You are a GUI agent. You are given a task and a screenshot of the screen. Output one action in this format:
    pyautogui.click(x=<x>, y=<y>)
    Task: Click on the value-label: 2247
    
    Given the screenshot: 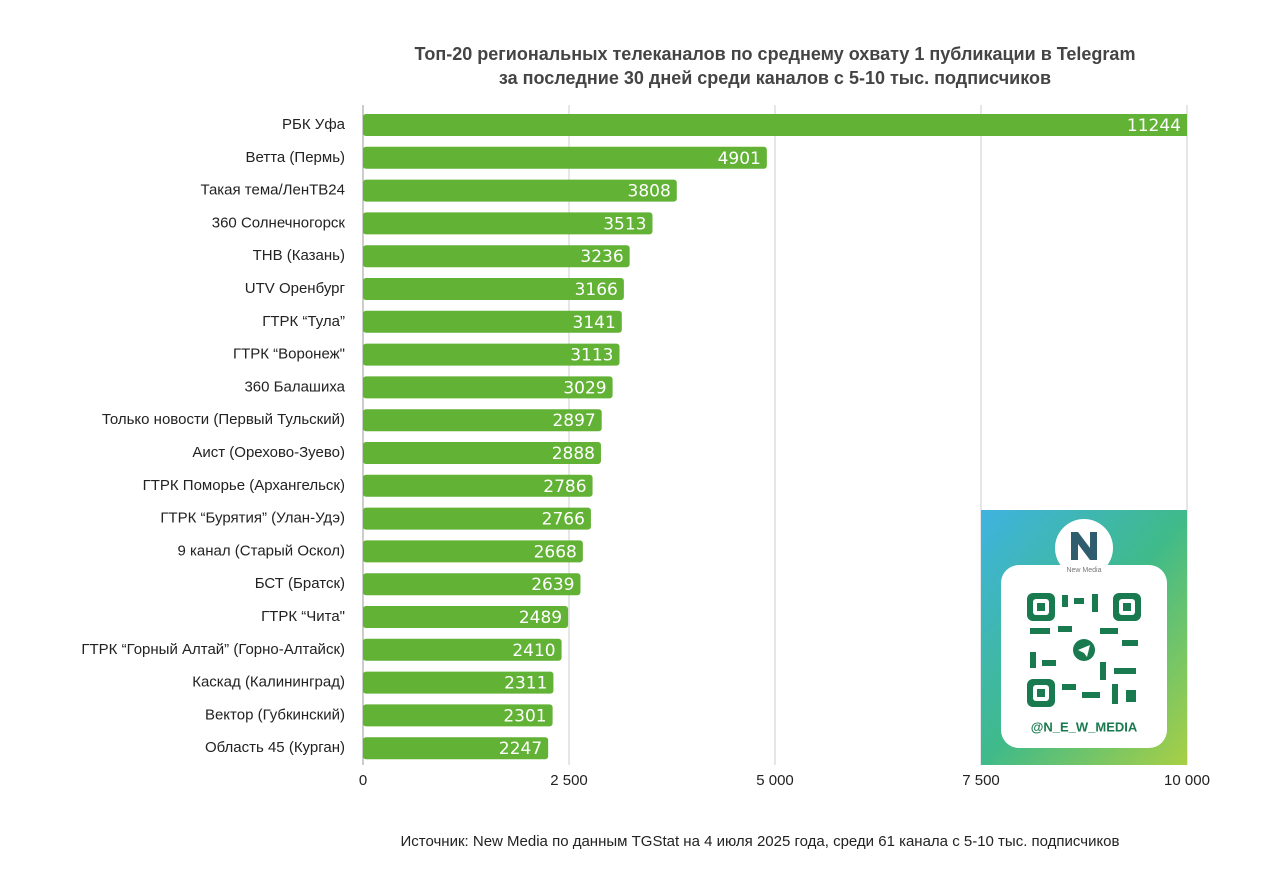 What is the action you would take?
    pyautogui.click(x=520, y=749)
    